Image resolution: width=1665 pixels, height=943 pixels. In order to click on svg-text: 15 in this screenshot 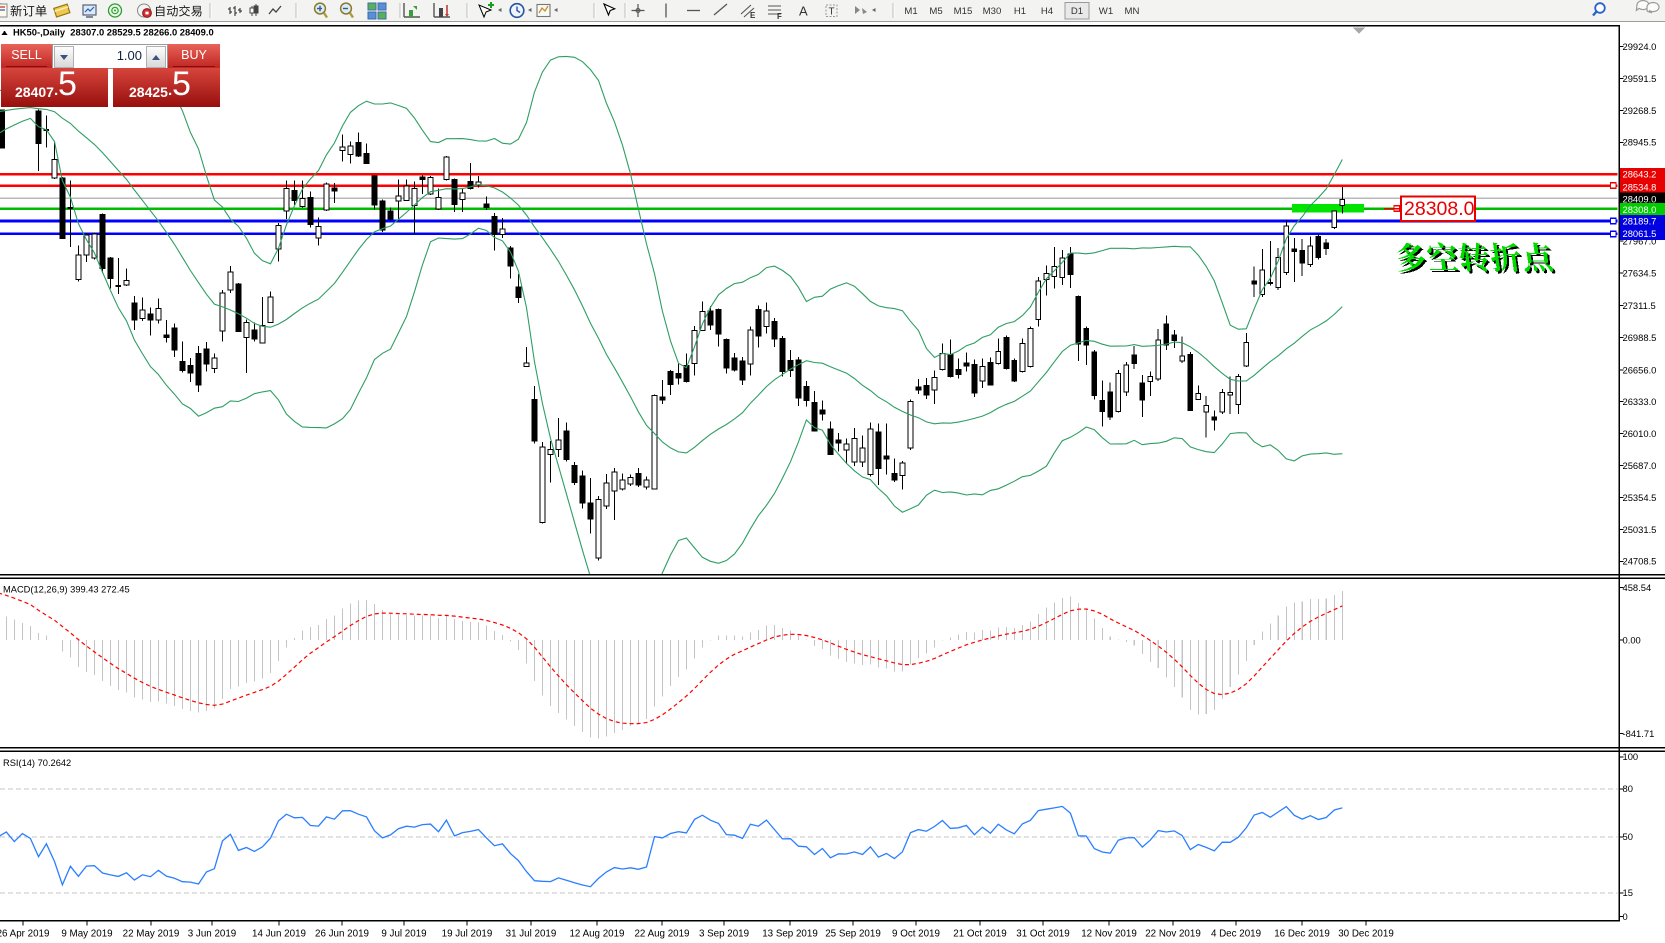, I will do `click(1628, 892)`.